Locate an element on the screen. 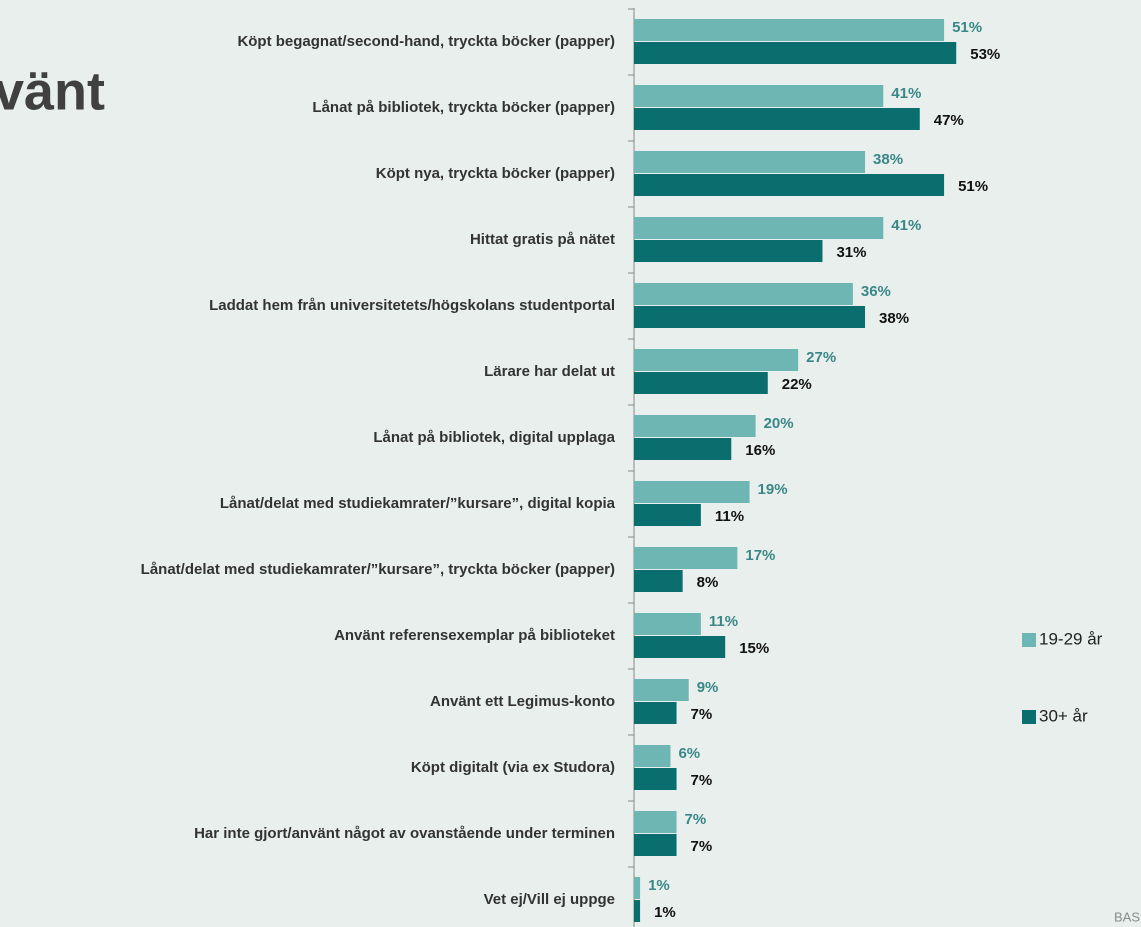  legend-label: 19-29 år is located at coordinates (1071, 638).